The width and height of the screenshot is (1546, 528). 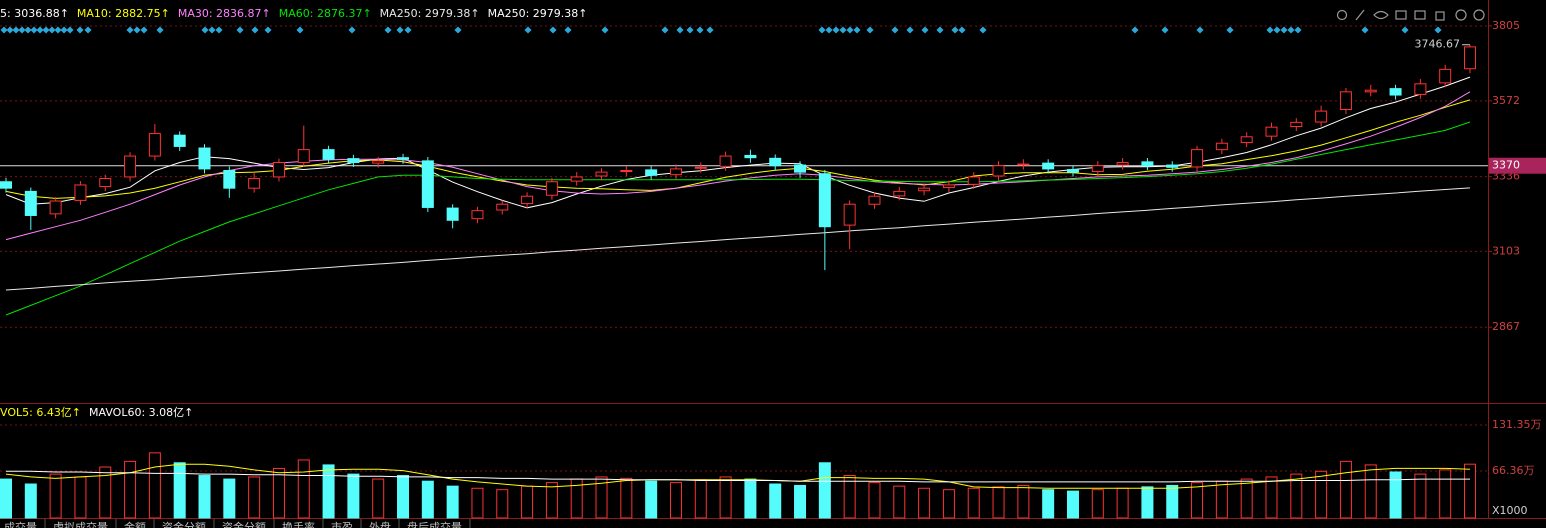 What do you see at coordinates (342, 524) in the screenshot?
I see `tab-label: 市盈` at bounding box center [342, 524].